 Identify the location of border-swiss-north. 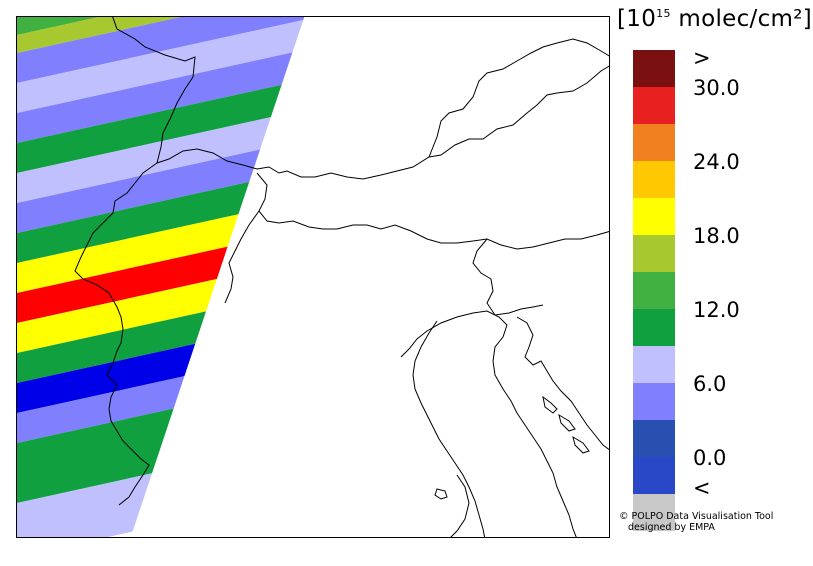
(382, 122).